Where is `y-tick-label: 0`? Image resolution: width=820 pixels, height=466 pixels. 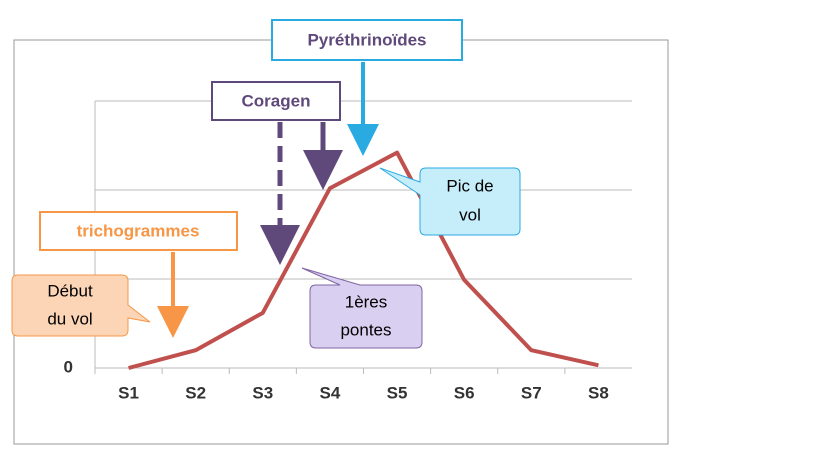 y-tick-label: 0 is located at coordinates (68, 366).